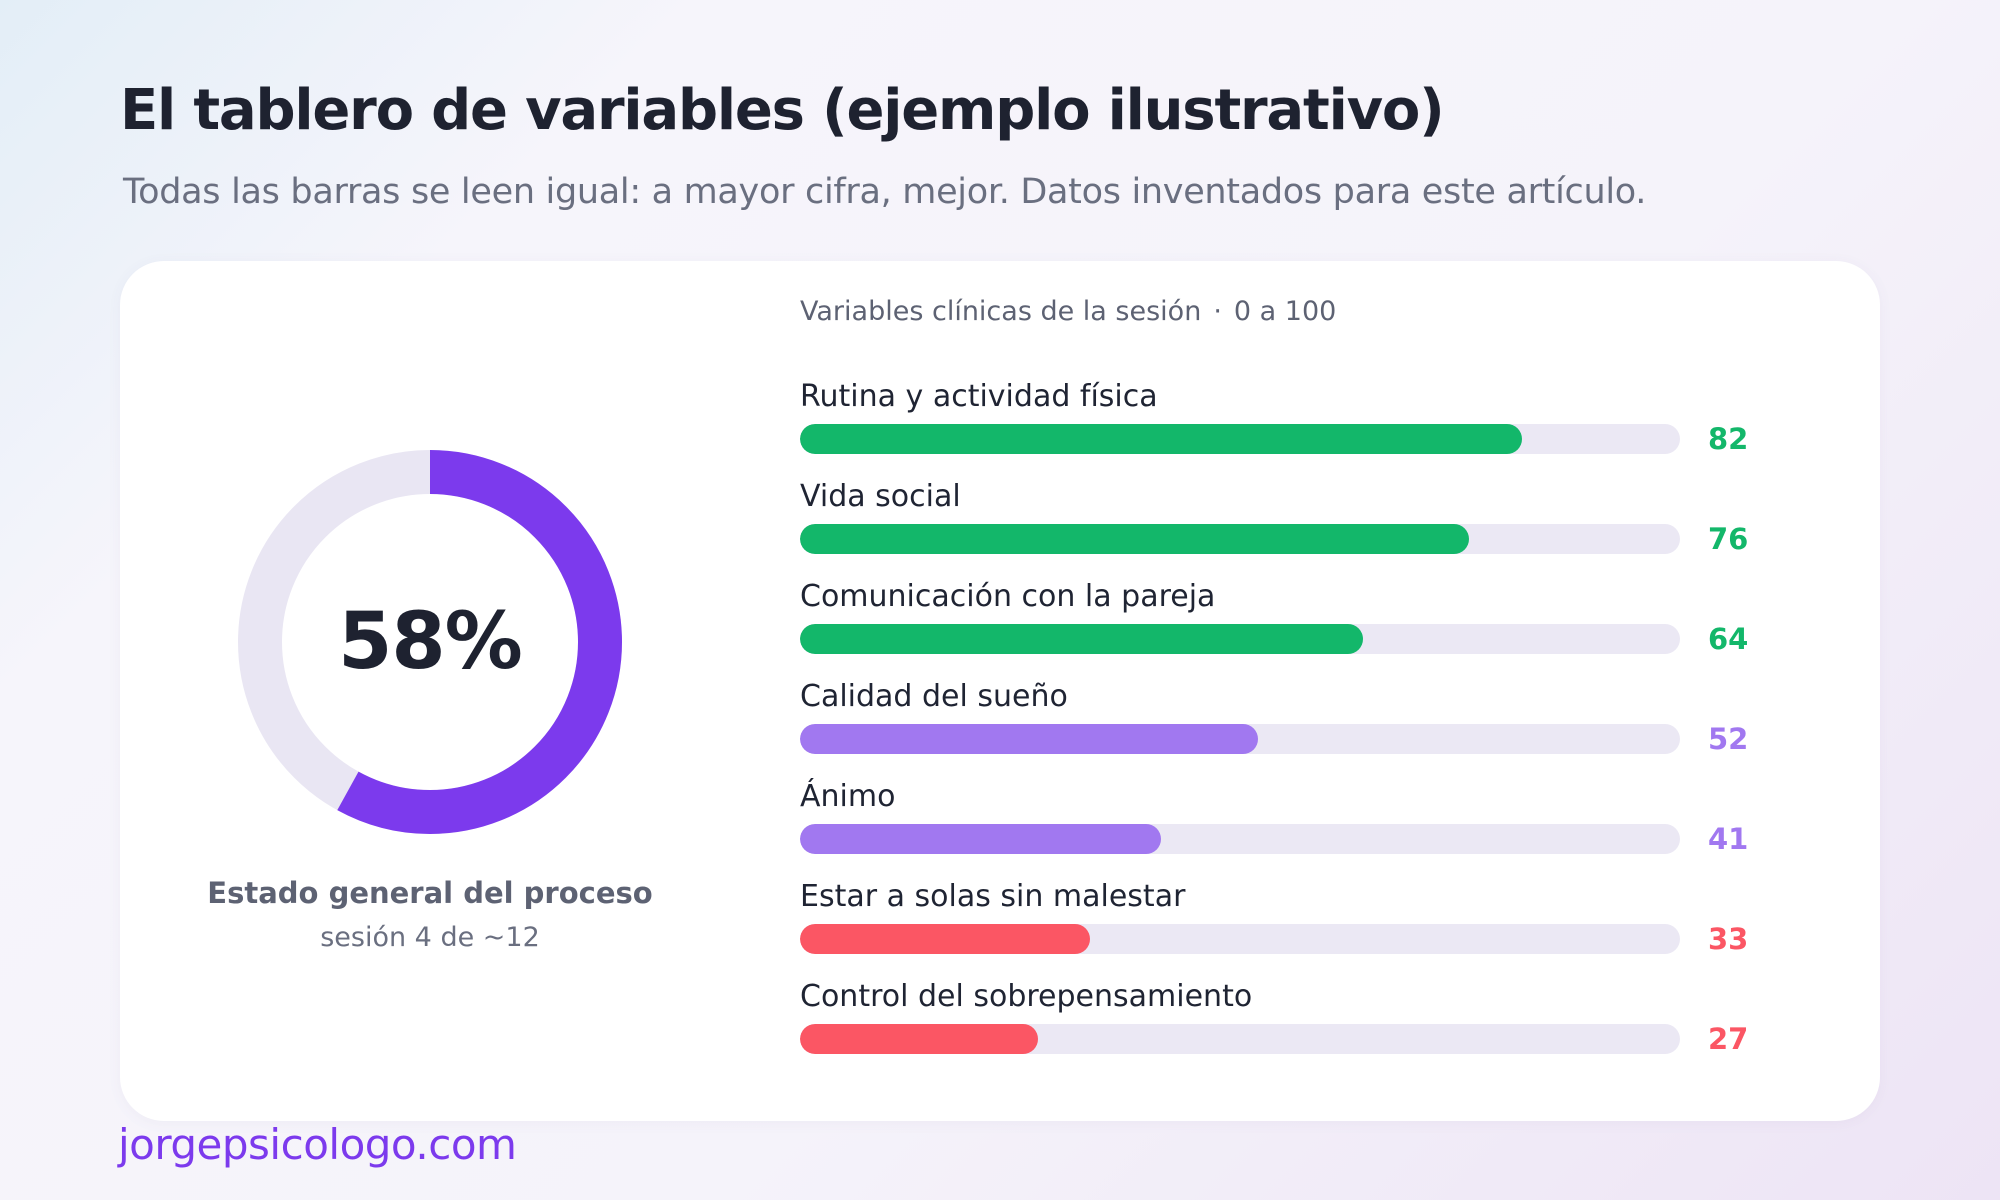 Image resolution: width=2000 pixels, height=1200 pixels. I want to click on bar-row: Rutina y actividad física 82, so click(1300, 424).